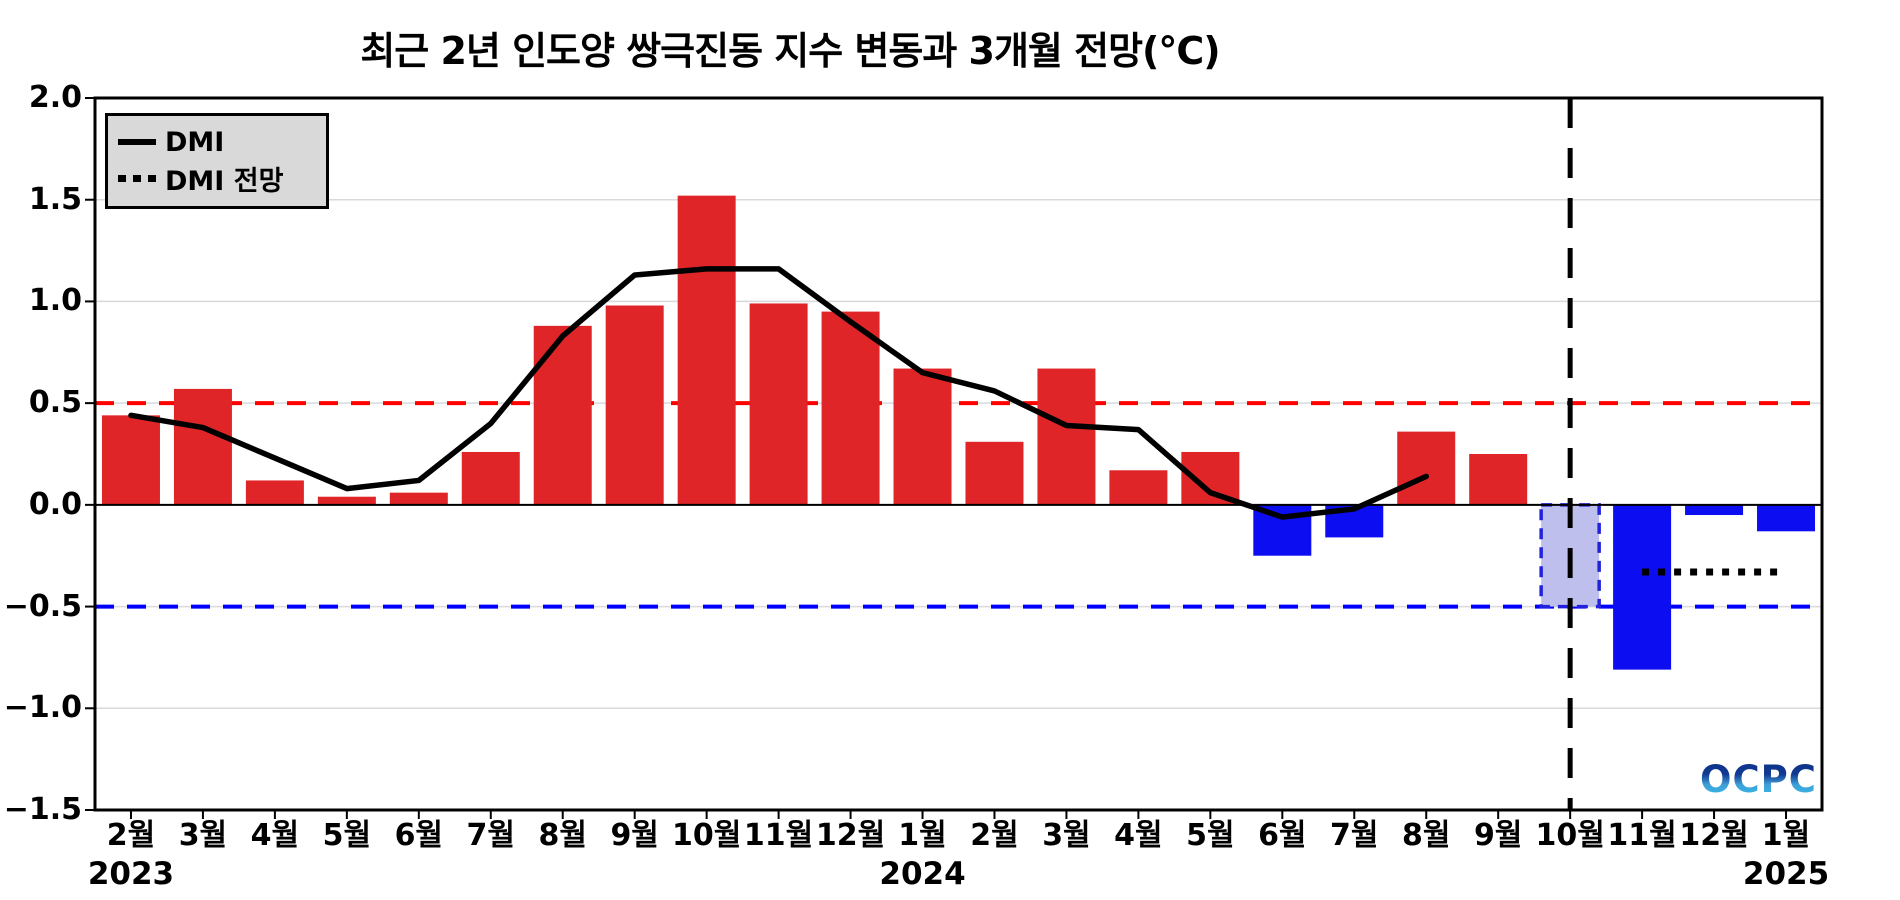  What do you see at coordinates (137, 142) in the screenshot?
I see `dmi-solid-line-swatch` at bounding box center [137, 142].